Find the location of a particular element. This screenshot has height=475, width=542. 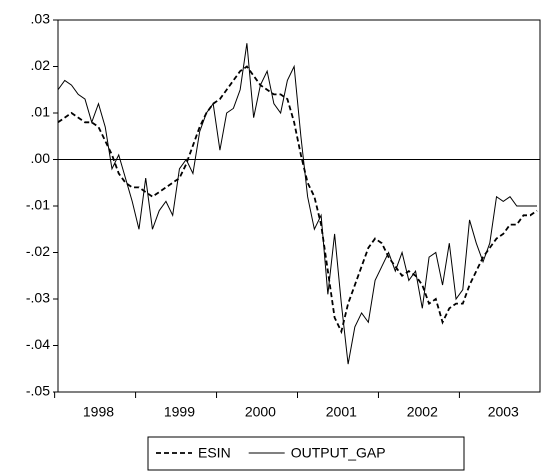

y-tick-label: .00 is located at coordinates (41, 158).